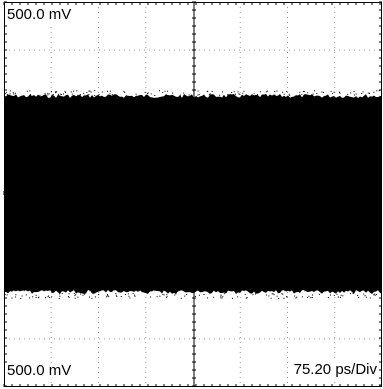  Describe the element at coordinates (39, 14) in the screenshot. I see `vertical-scale-label-top: 500.0 mV` at that location.